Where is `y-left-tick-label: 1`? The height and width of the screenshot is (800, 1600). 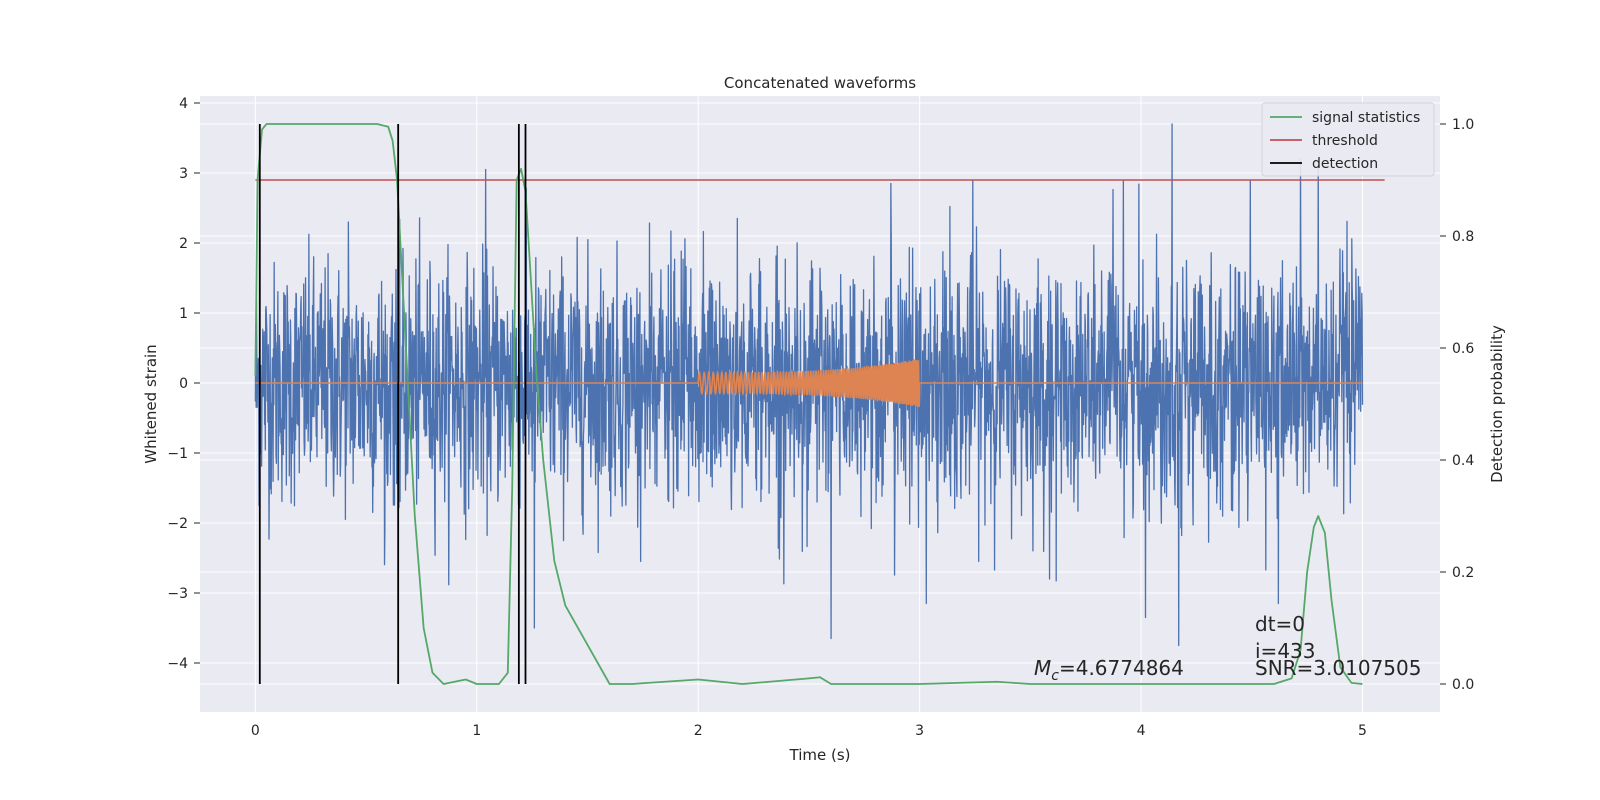
y-left-tick-label: 1 is located at coordinates (183, 314).